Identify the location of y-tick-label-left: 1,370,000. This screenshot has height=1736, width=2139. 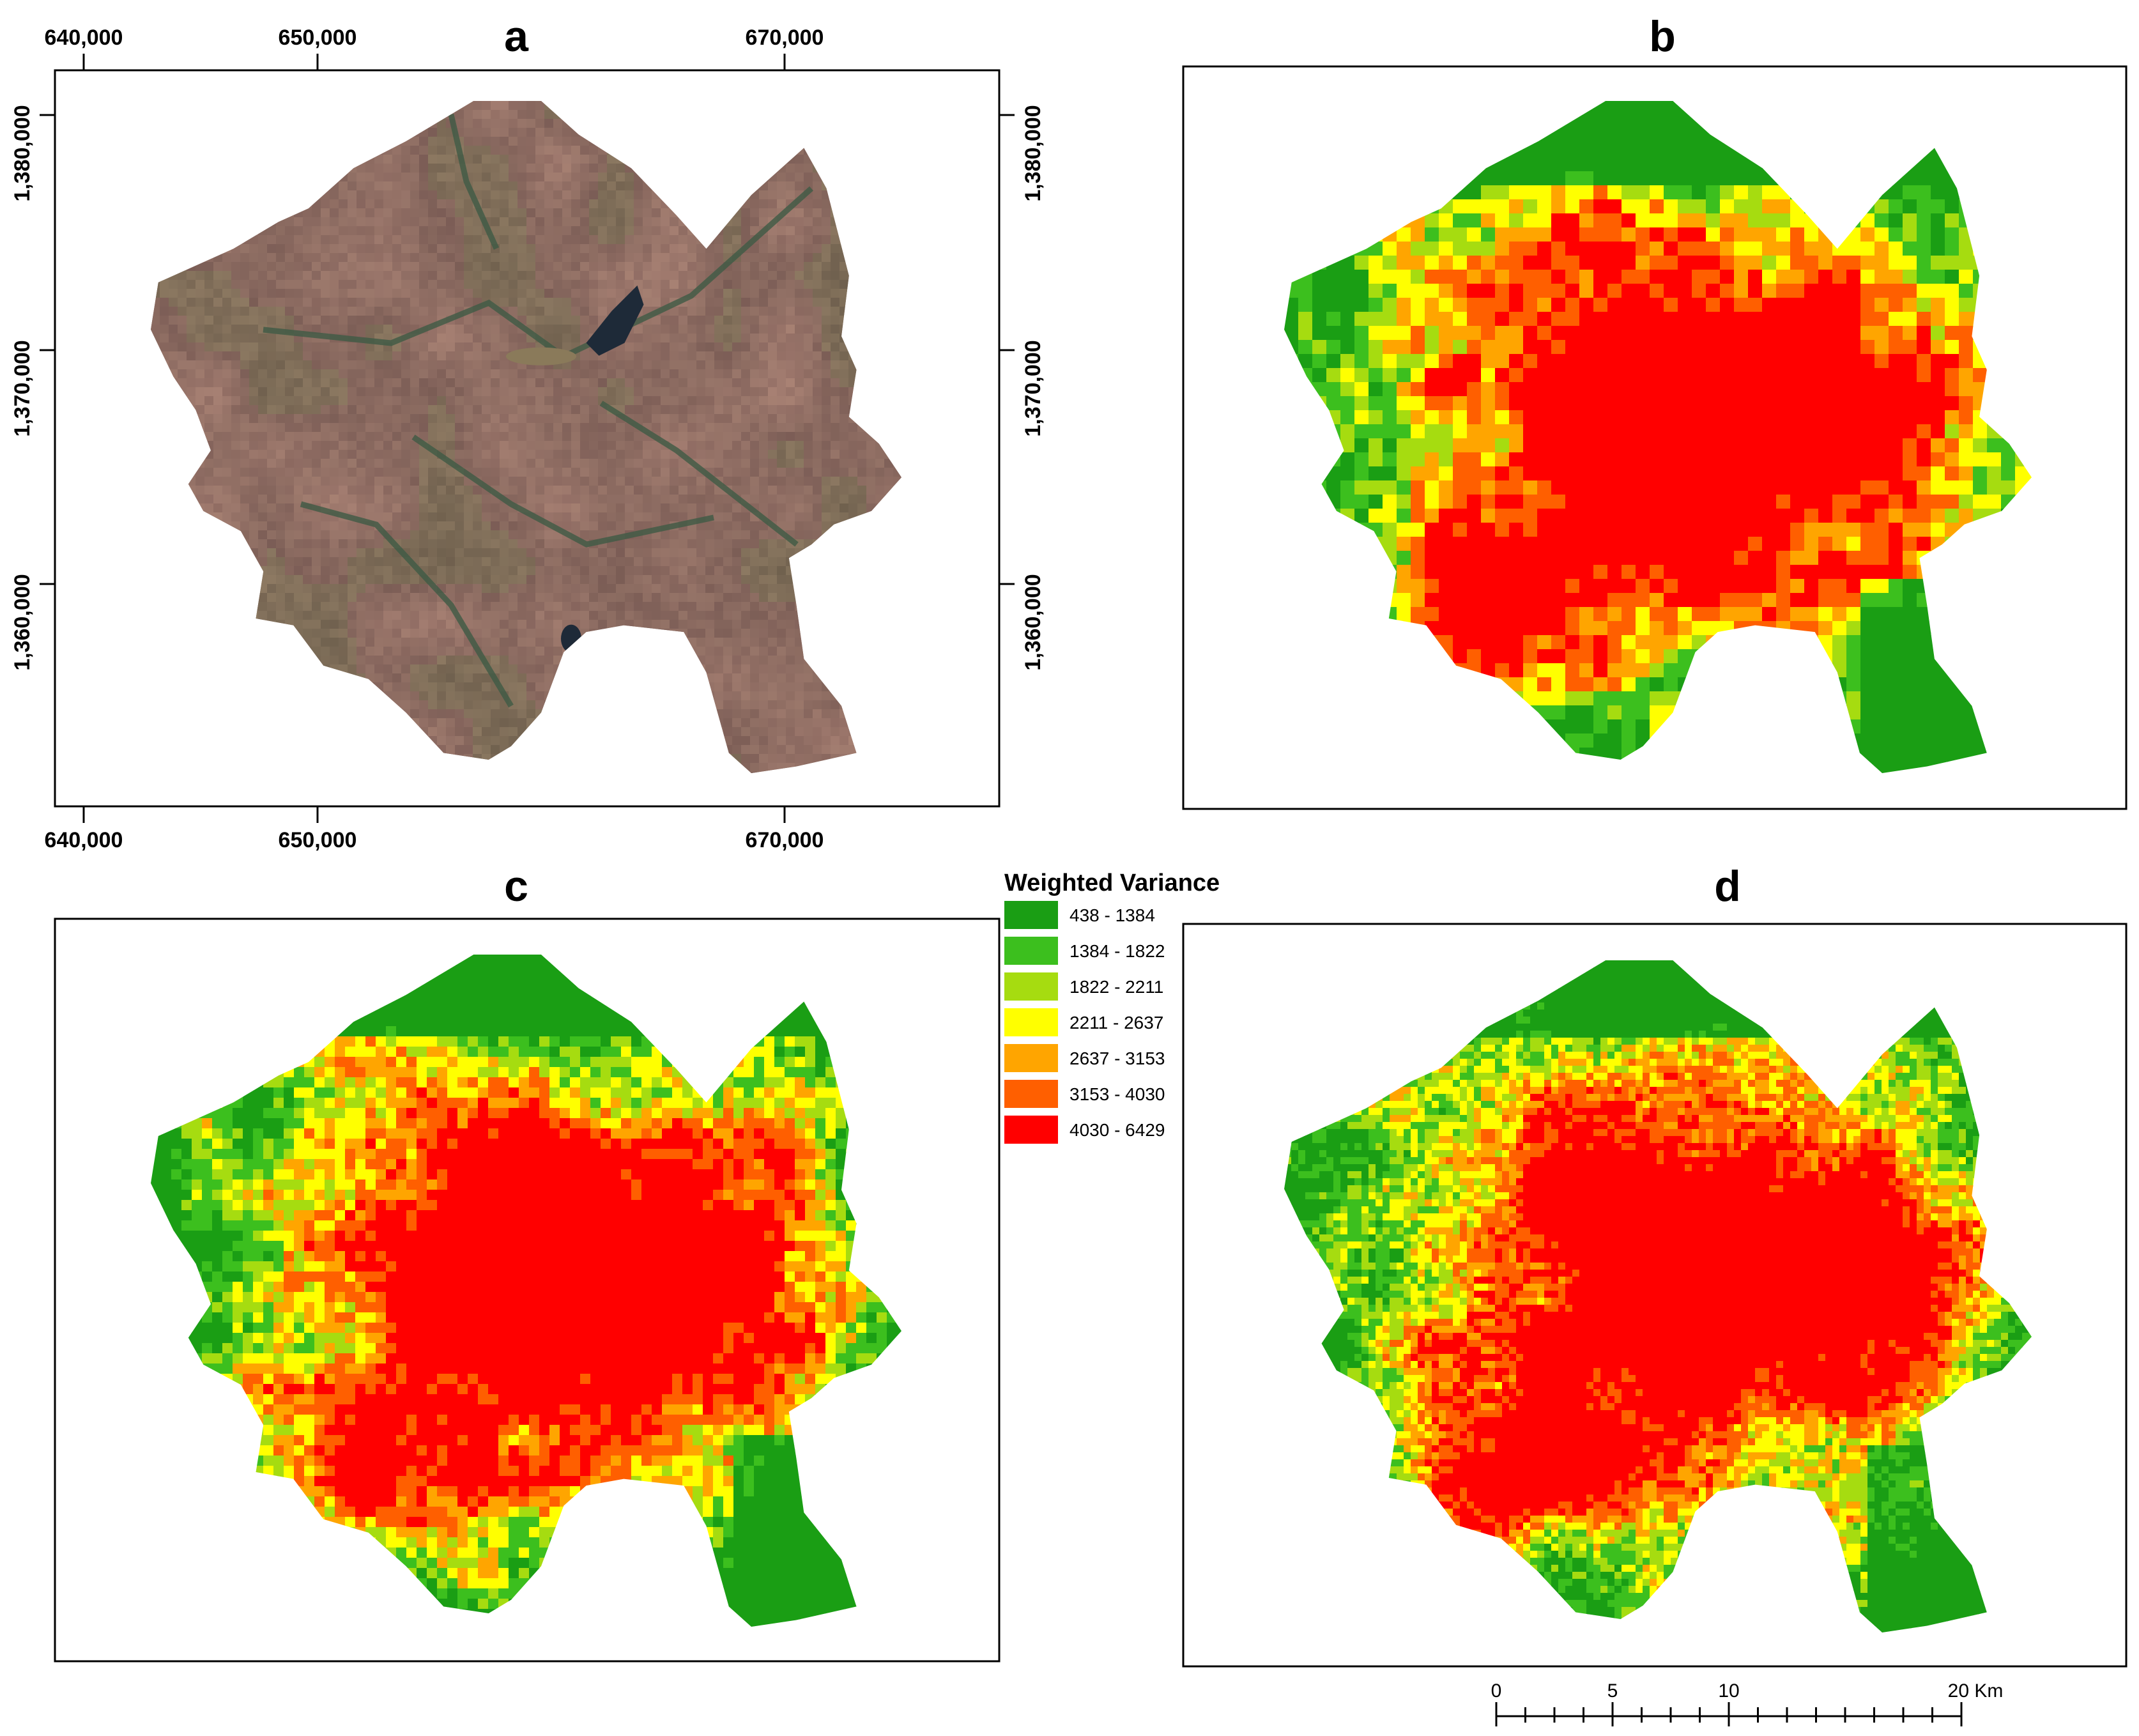
(22, 388).